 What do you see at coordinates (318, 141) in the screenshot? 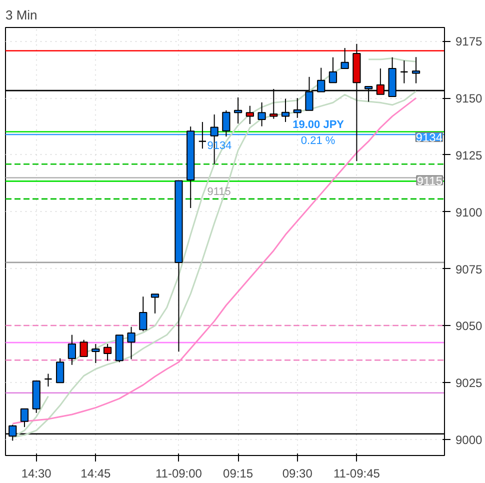
I see `annotation: 0.21 %` at bounding box center [318, 141].